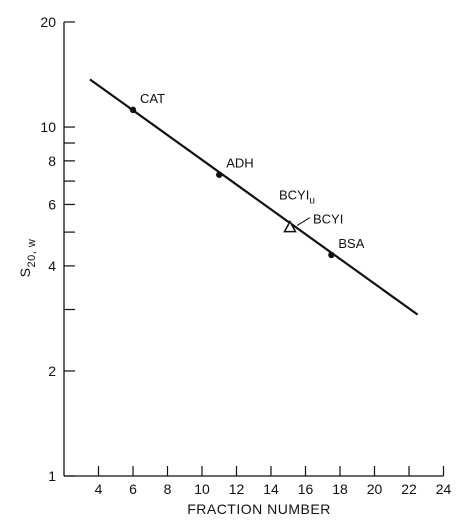  Describe the element at coordinates (306, 489) in the screenshot. I see `x-tick-label: 16` at that location.